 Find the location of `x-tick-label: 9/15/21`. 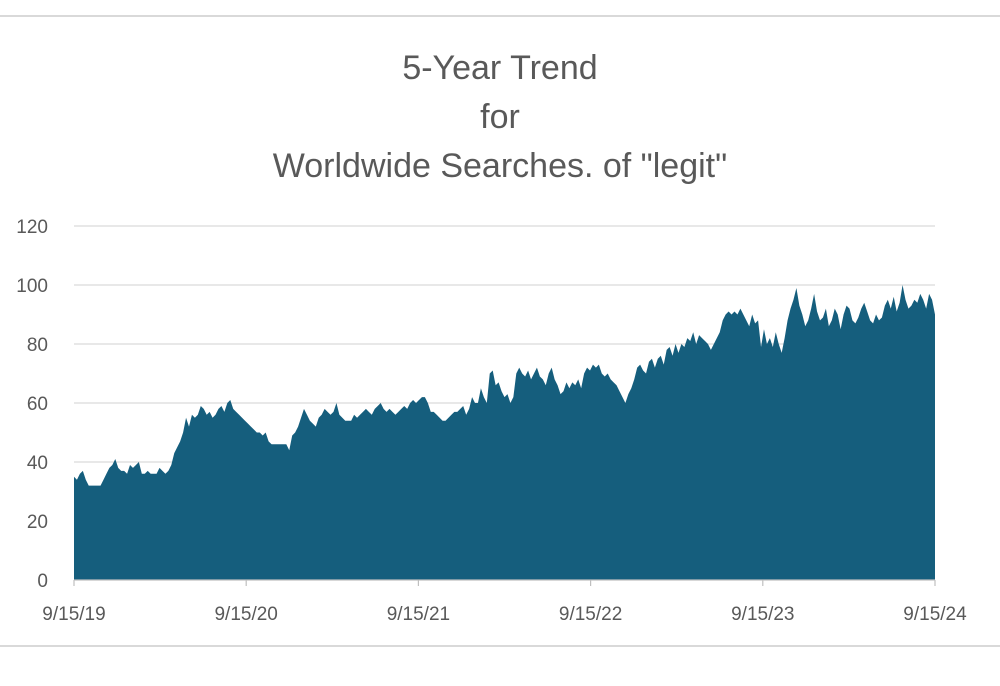

x-tick-label: 9/15/21 is located at coordinates (418, 614).